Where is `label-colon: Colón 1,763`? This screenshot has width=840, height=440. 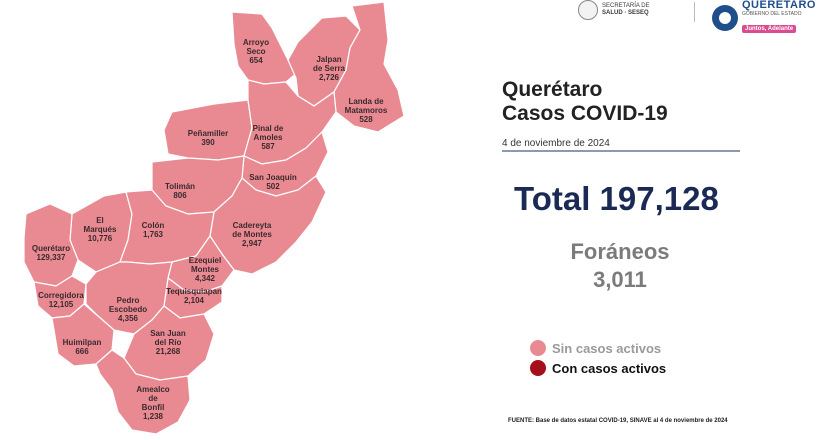
label-colon: Colón 1,763 is located at coordinates (153, 230).